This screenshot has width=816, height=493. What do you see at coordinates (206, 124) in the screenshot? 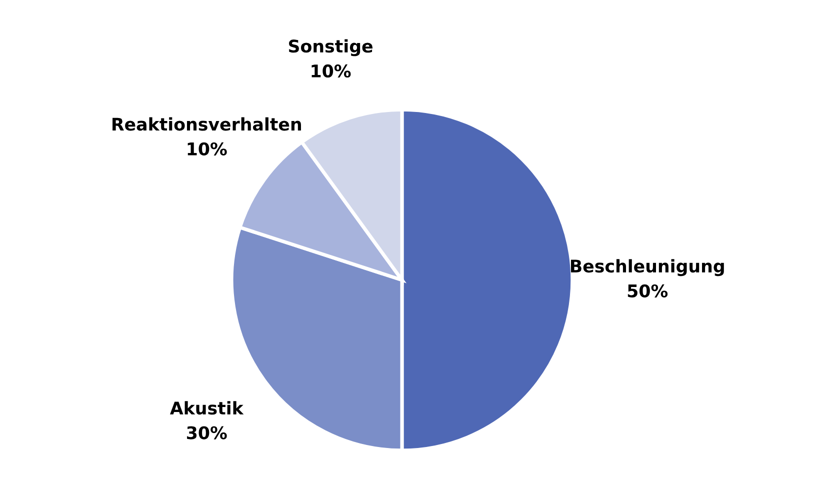
I see `slice-label: Reaktionsverhalten` at bounding box center [206, 124].